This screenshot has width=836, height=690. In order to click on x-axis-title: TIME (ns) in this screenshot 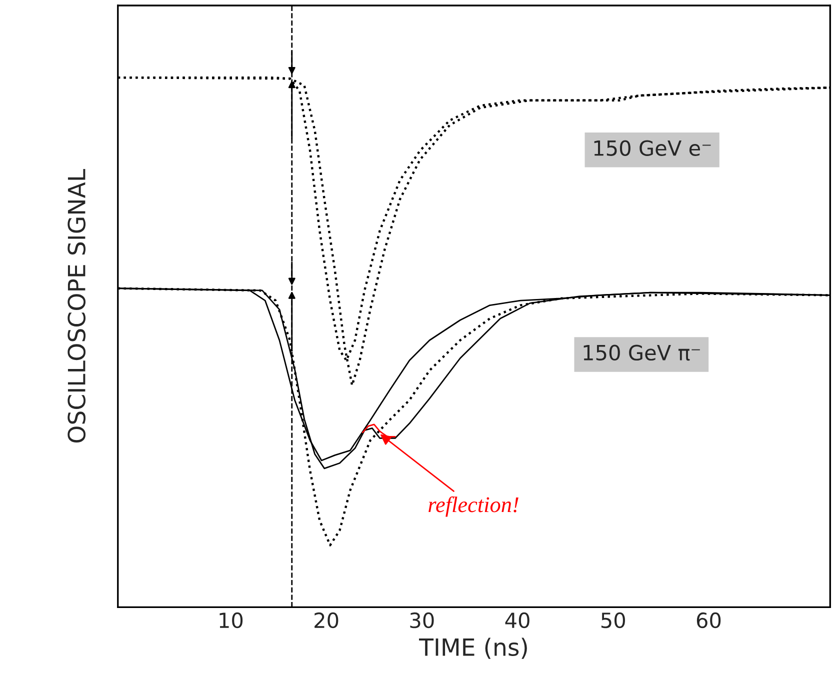, I will do `click(473, 648)`.